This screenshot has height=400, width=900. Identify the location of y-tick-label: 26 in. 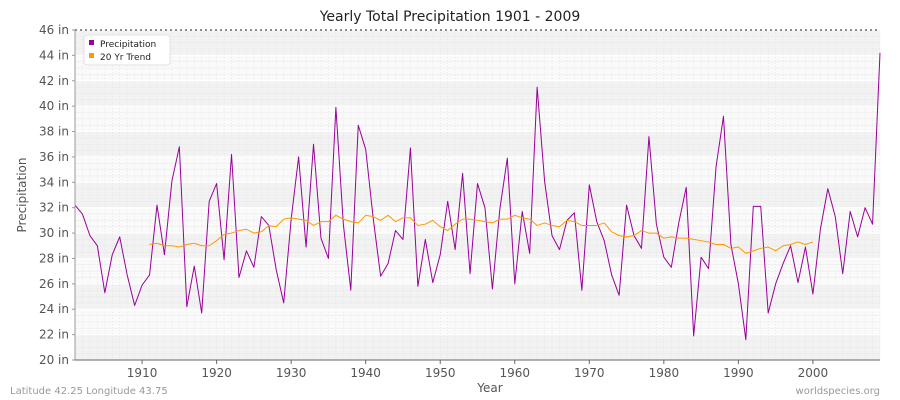
(54, 284).